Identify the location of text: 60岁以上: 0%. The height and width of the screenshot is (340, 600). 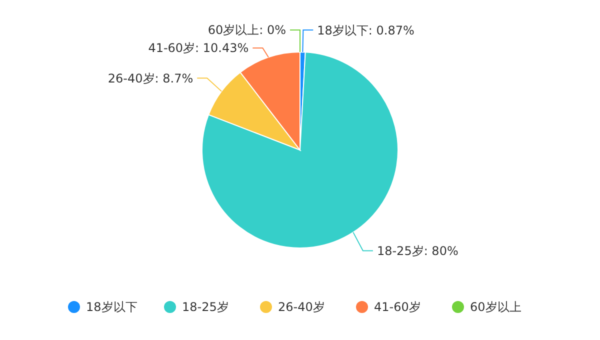
(247, 30).